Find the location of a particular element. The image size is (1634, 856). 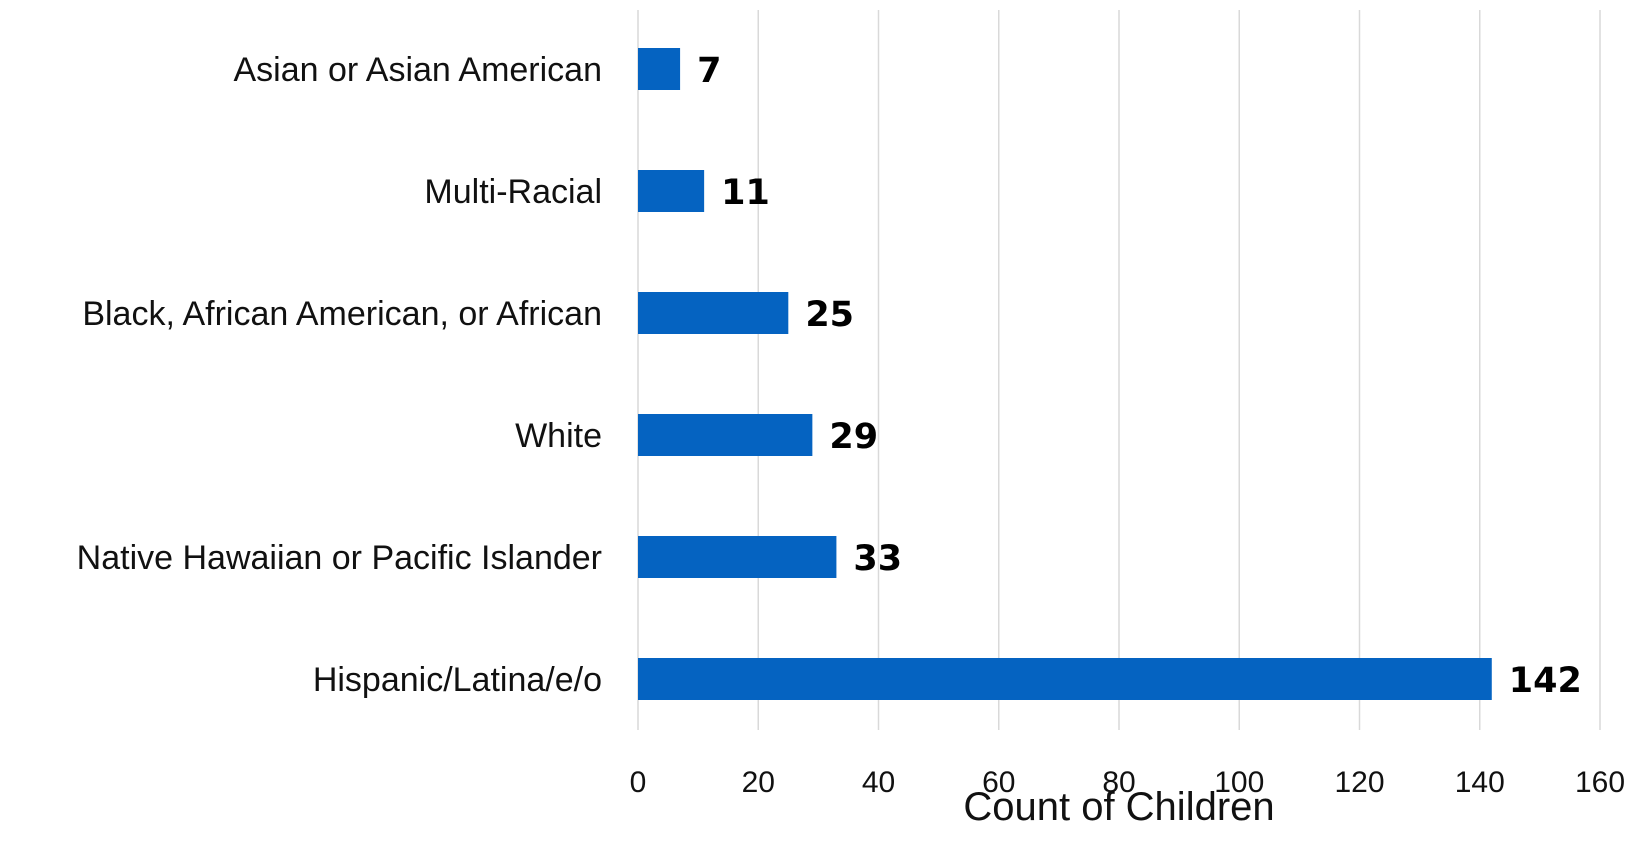

data-label: 33 is located at coordinates (877, 559).